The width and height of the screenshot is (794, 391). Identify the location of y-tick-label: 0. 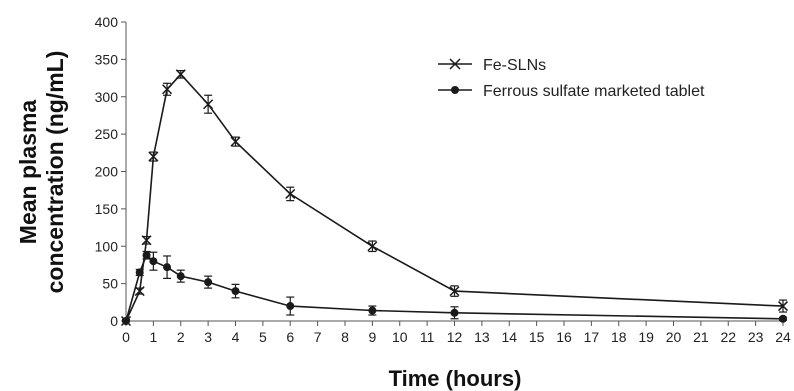
(114, 321).